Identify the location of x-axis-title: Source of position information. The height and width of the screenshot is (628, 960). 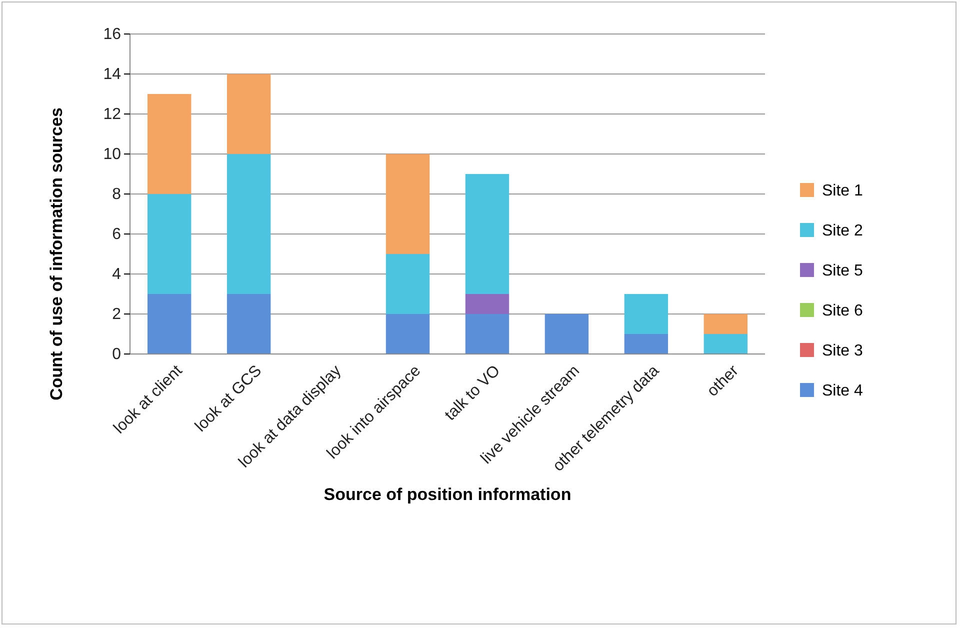
(448, 494).